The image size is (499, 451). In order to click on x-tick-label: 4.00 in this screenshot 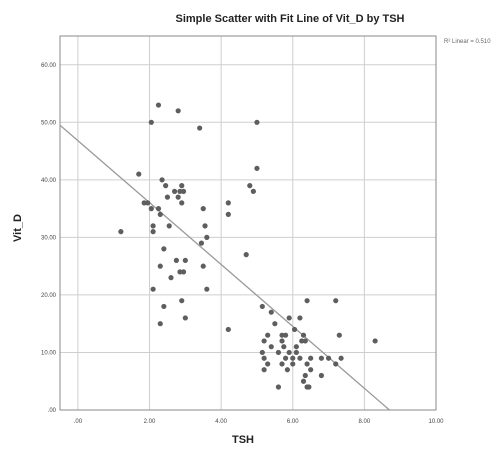, I will do `click(221, 422)`.